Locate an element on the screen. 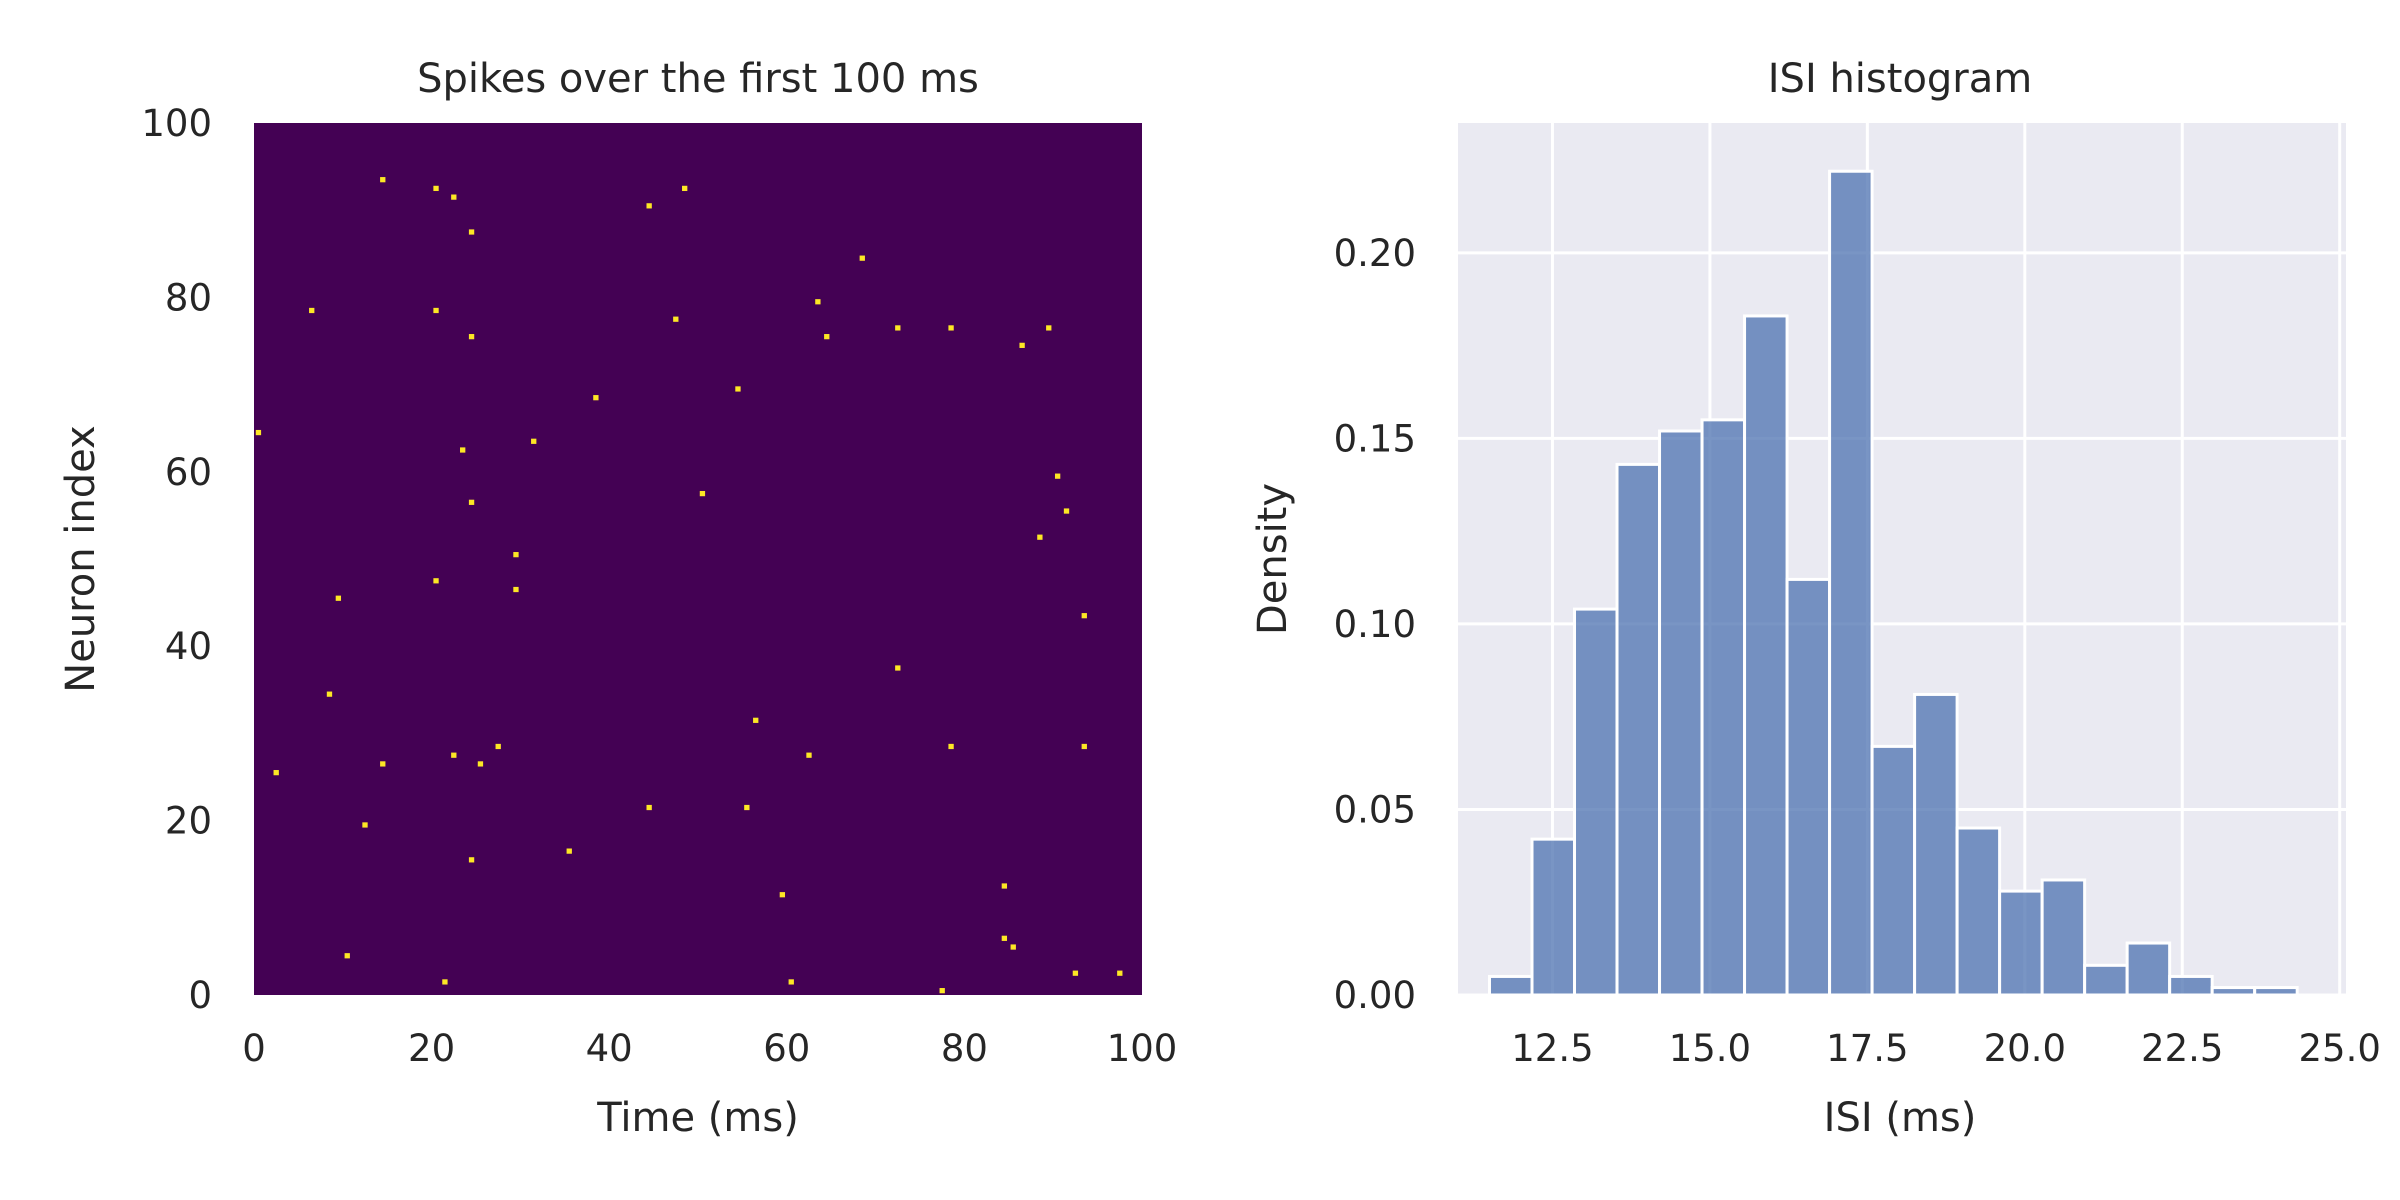 The width and height of the screenshot is (2400, 1200). raster-y-axis-label: Neuron index is located at coordinates (81, 558).